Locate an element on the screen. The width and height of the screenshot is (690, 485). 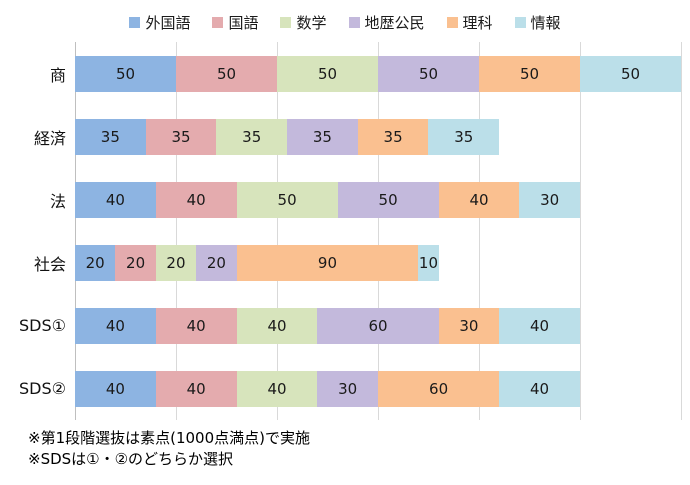
legend-item: 数学 is located at coordinates (303, 22).